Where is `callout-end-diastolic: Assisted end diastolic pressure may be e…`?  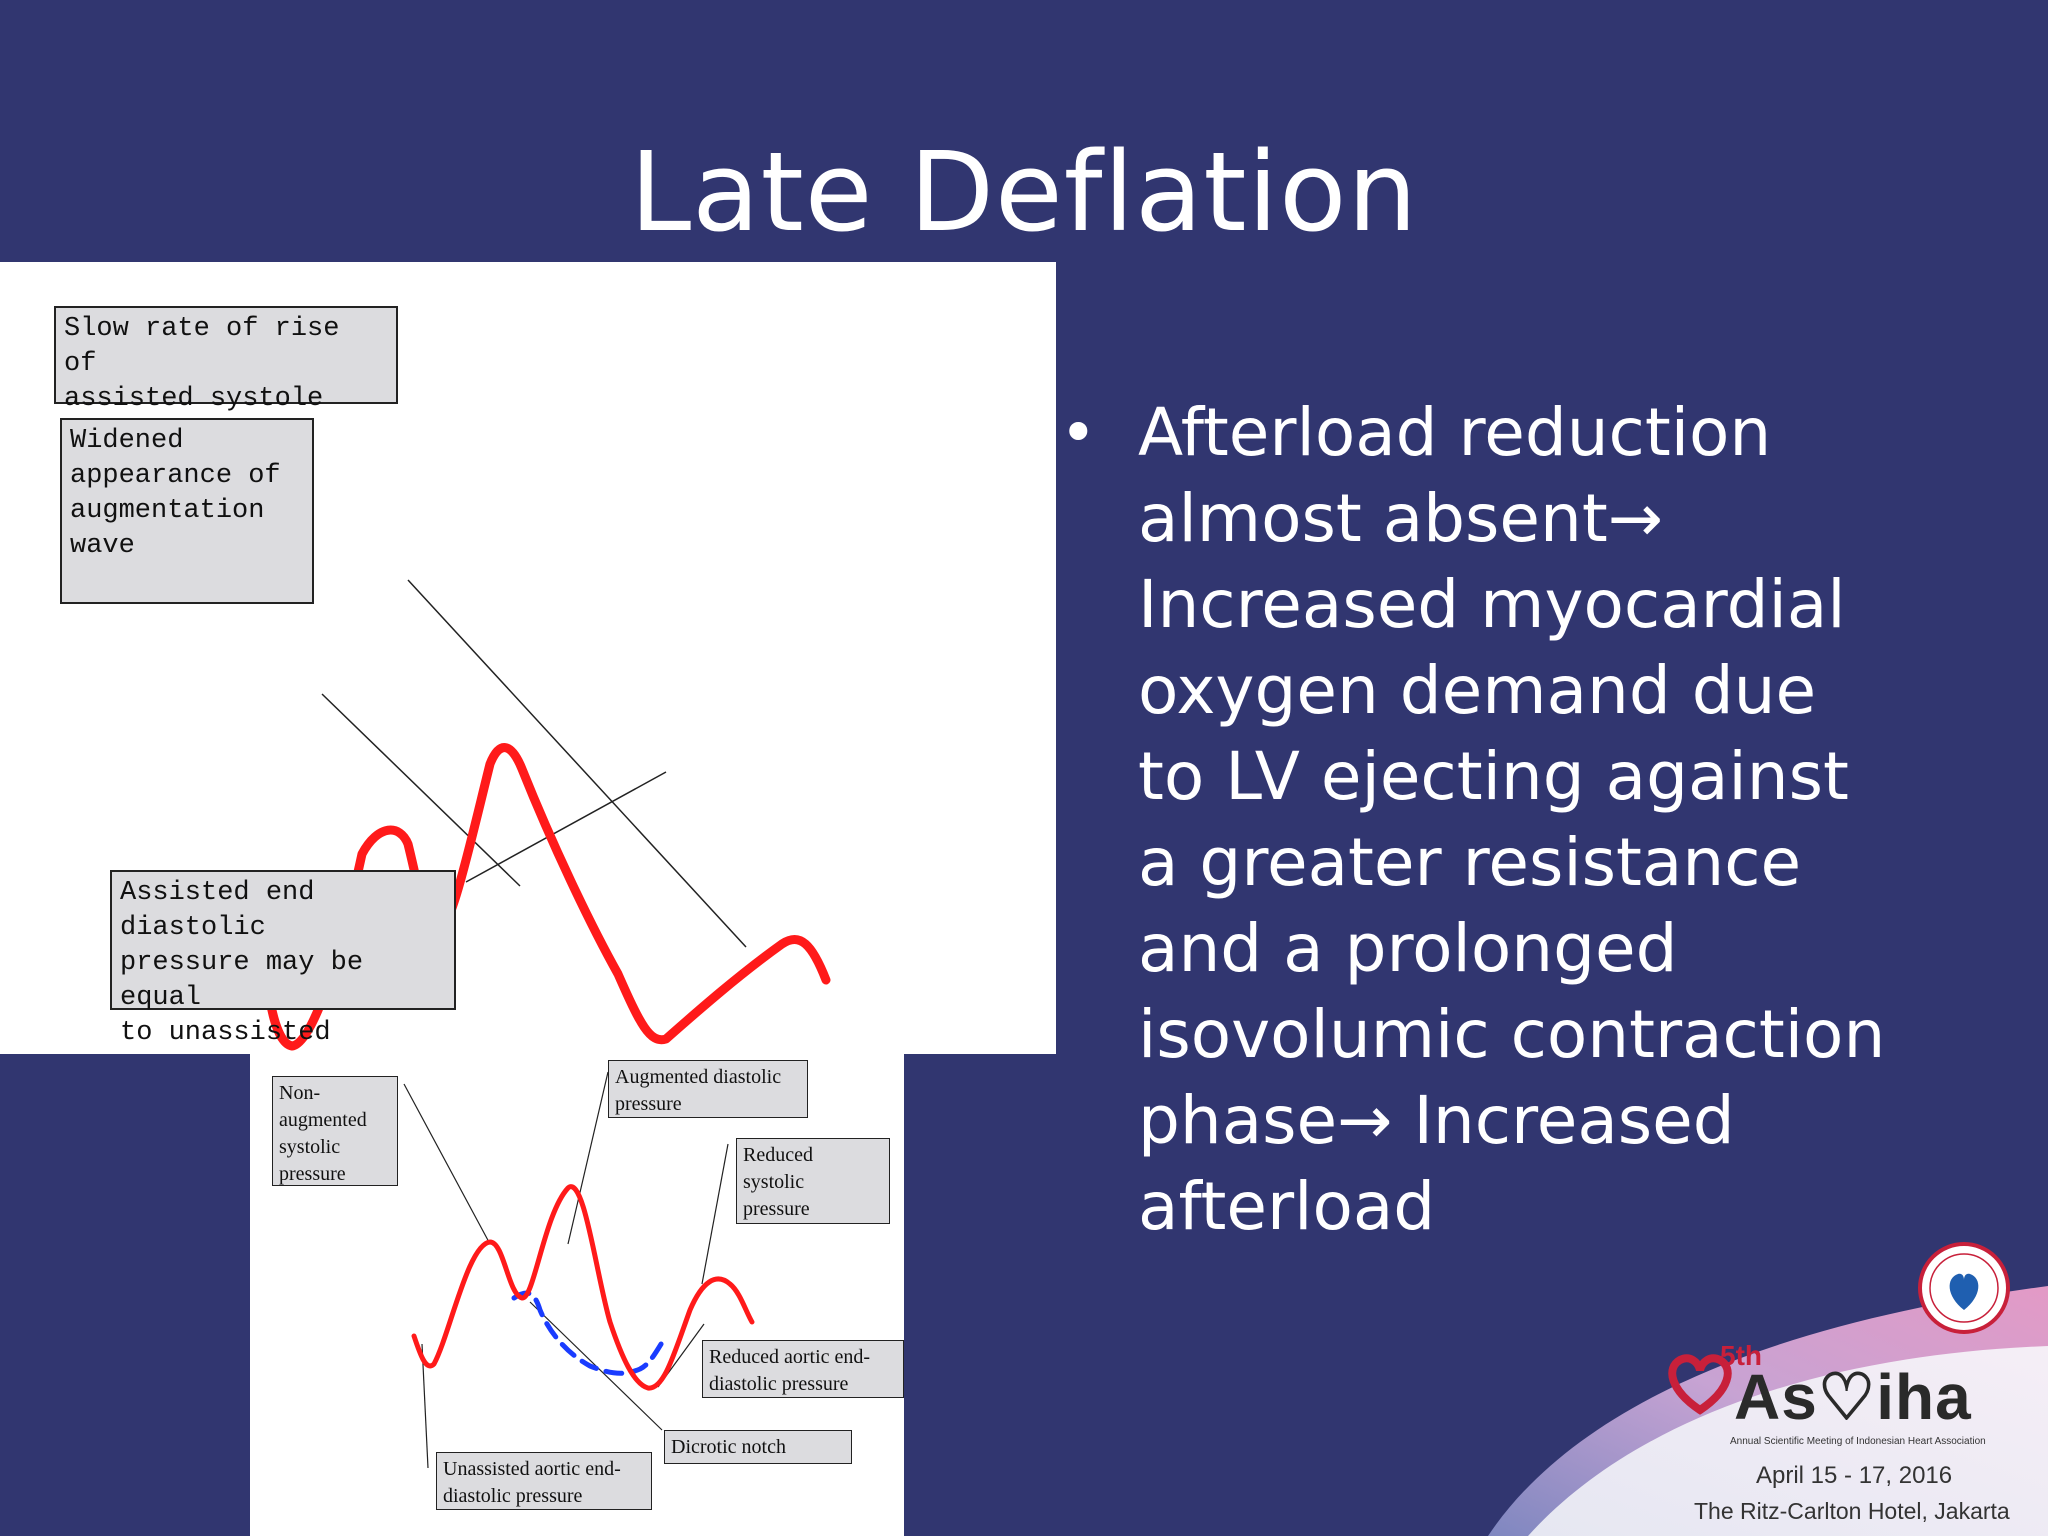 callout-end-diastolic: Assisted end diastolic pressure may be e… is located at coordinates (283, 959).